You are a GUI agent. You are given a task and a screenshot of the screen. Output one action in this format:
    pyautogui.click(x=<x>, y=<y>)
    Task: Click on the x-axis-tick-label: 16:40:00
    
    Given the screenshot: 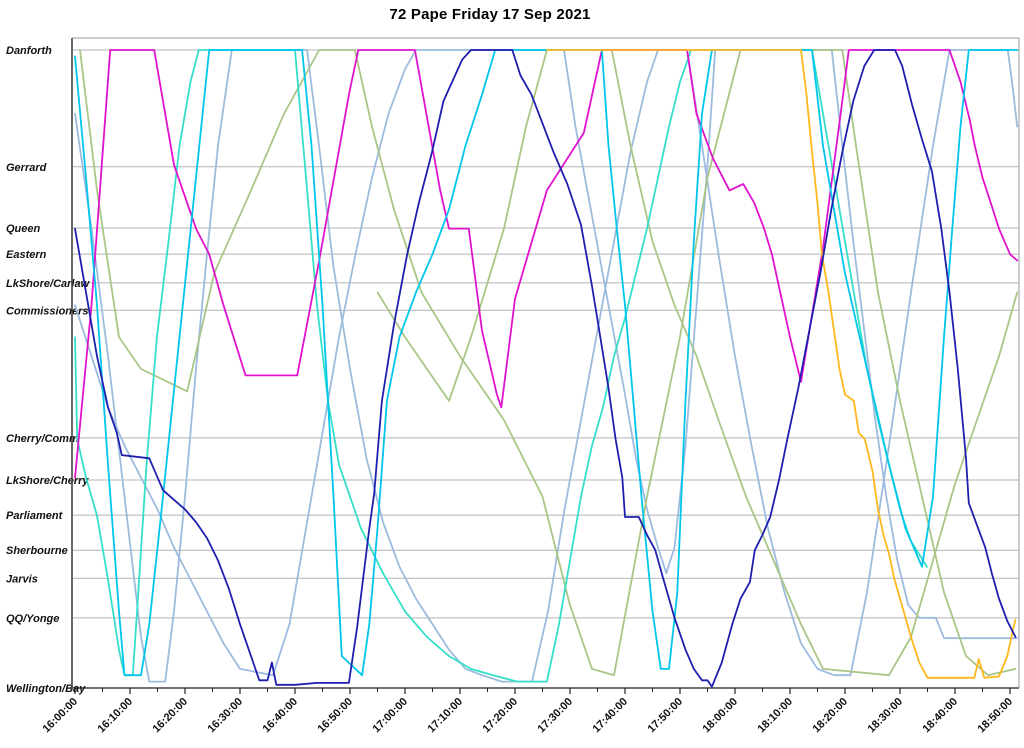 What is the action you would take?
    pyautogui.click(x=280, y=716)
    